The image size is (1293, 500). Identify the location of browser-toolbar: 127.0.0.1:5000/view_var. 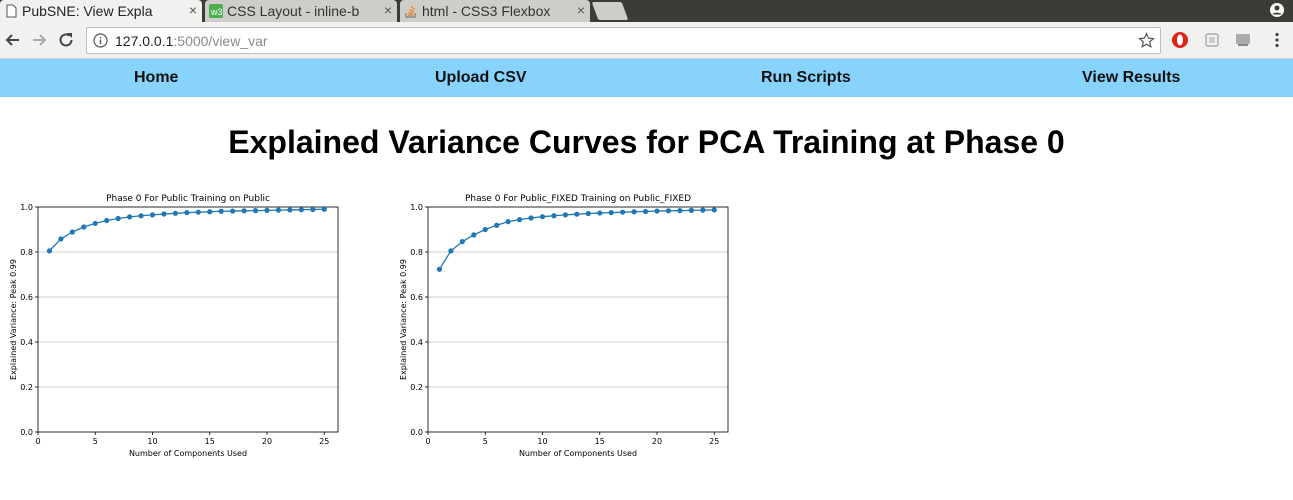
(646, 40).